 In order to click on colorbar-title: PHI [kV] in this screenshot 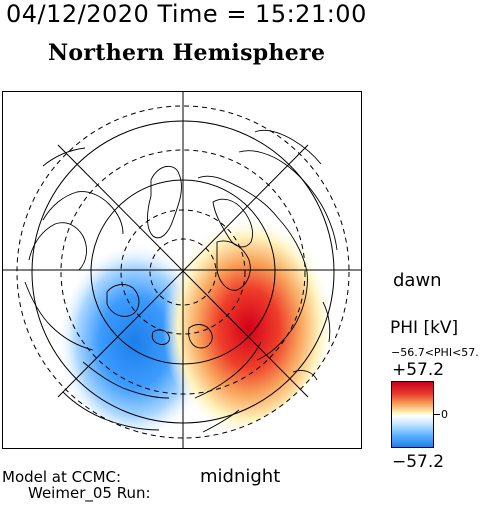, I will do `click(424, 328)`.